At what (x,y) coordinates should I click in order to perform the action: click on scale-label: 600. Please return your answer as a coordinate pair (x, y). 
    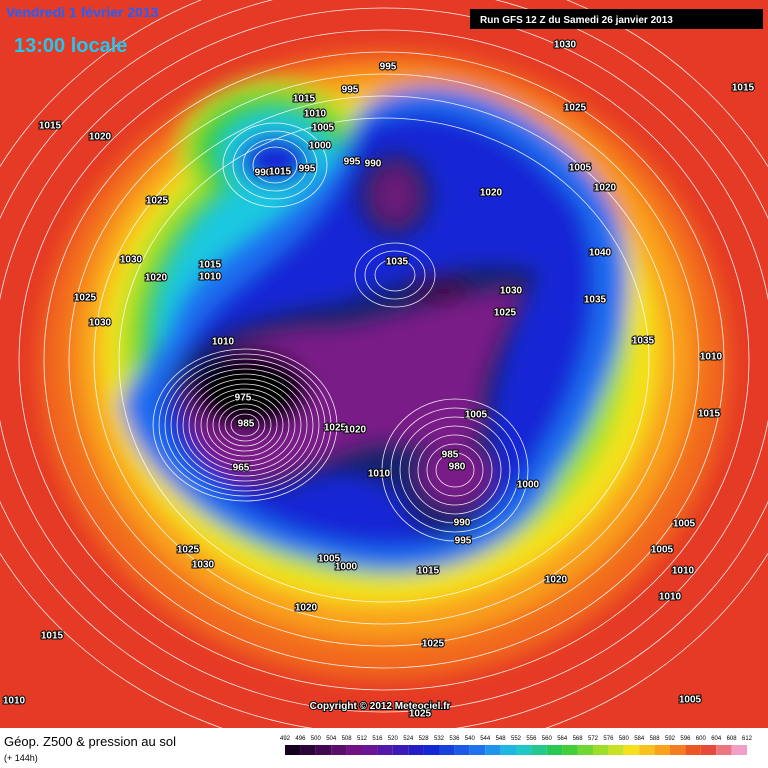
    Looking at the image, I should click on (701, 739).